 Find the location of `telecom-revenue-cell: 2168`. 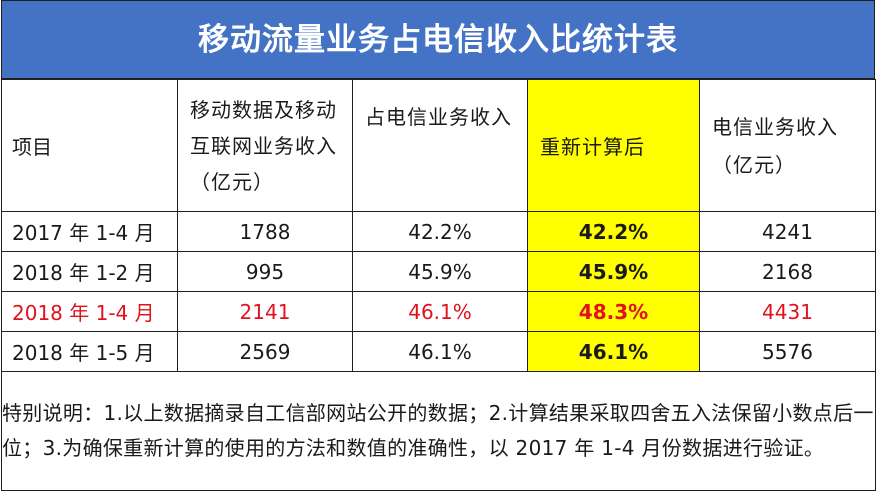

telecom-revenue-cell: 2168 is located at coordinates (787, 271).